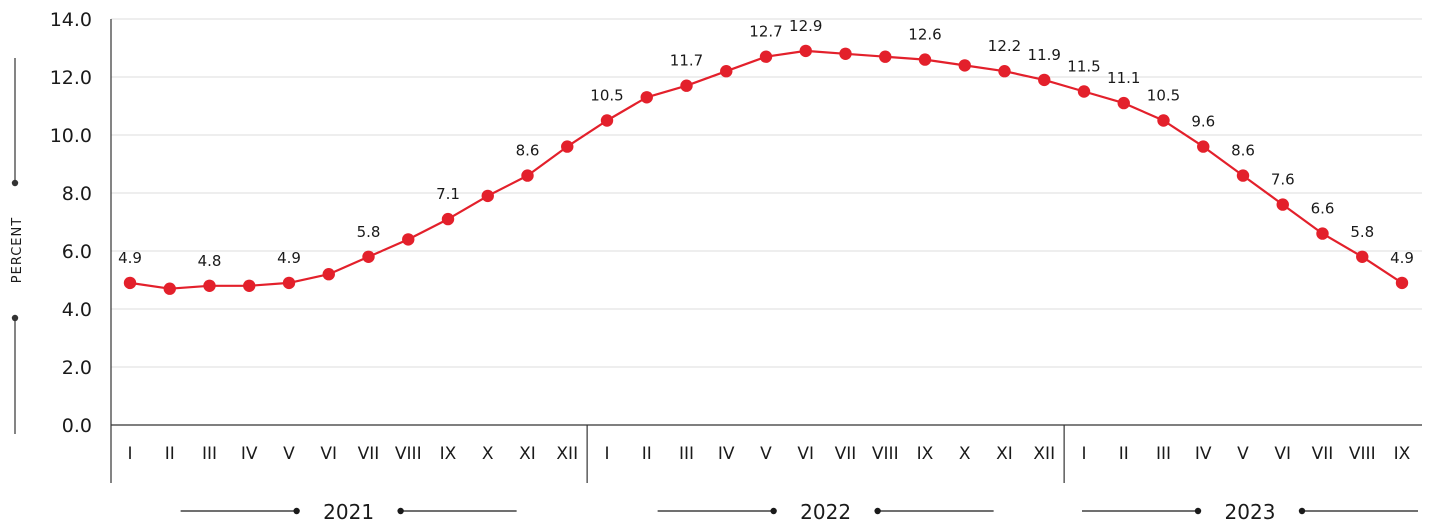 The height and width of the screenshot is (524, 1432). I want to click on data-label: 12.6, so click(924, 35).